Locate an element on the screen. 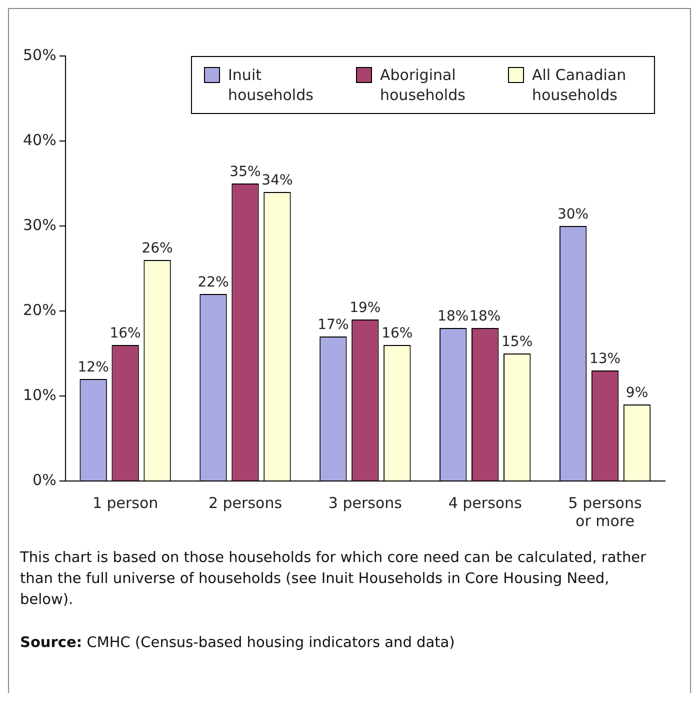 This screenshot has height=713, width=699. y-tick-label: 20% is located at coordinates (39, 309).